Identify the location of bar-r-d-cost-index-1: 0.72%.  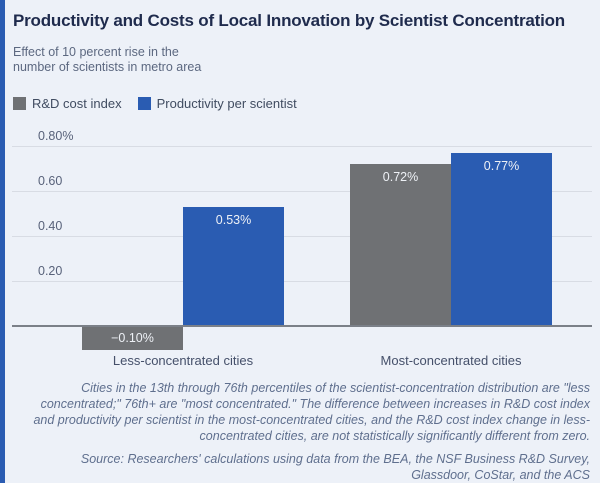
(400, 245).